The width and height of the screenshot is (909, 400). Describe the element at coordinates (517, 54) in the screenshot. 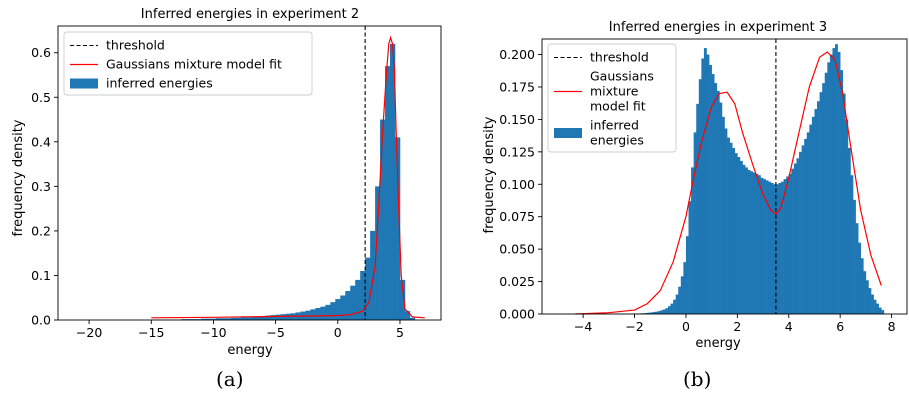

I see `y-tick-label: 0.200` at that location.